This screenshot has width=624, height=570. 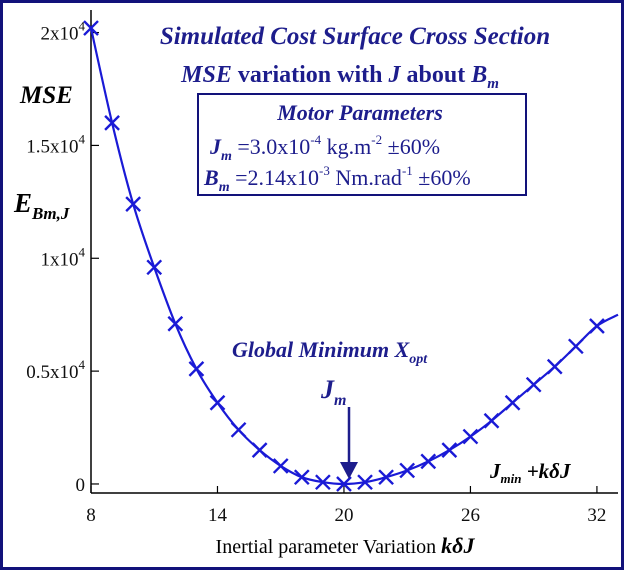 I want to click on parameter-bm-line: Bm =2.14x10-3 Nm.rad-1 ±60%, so click(x=337, y=179).